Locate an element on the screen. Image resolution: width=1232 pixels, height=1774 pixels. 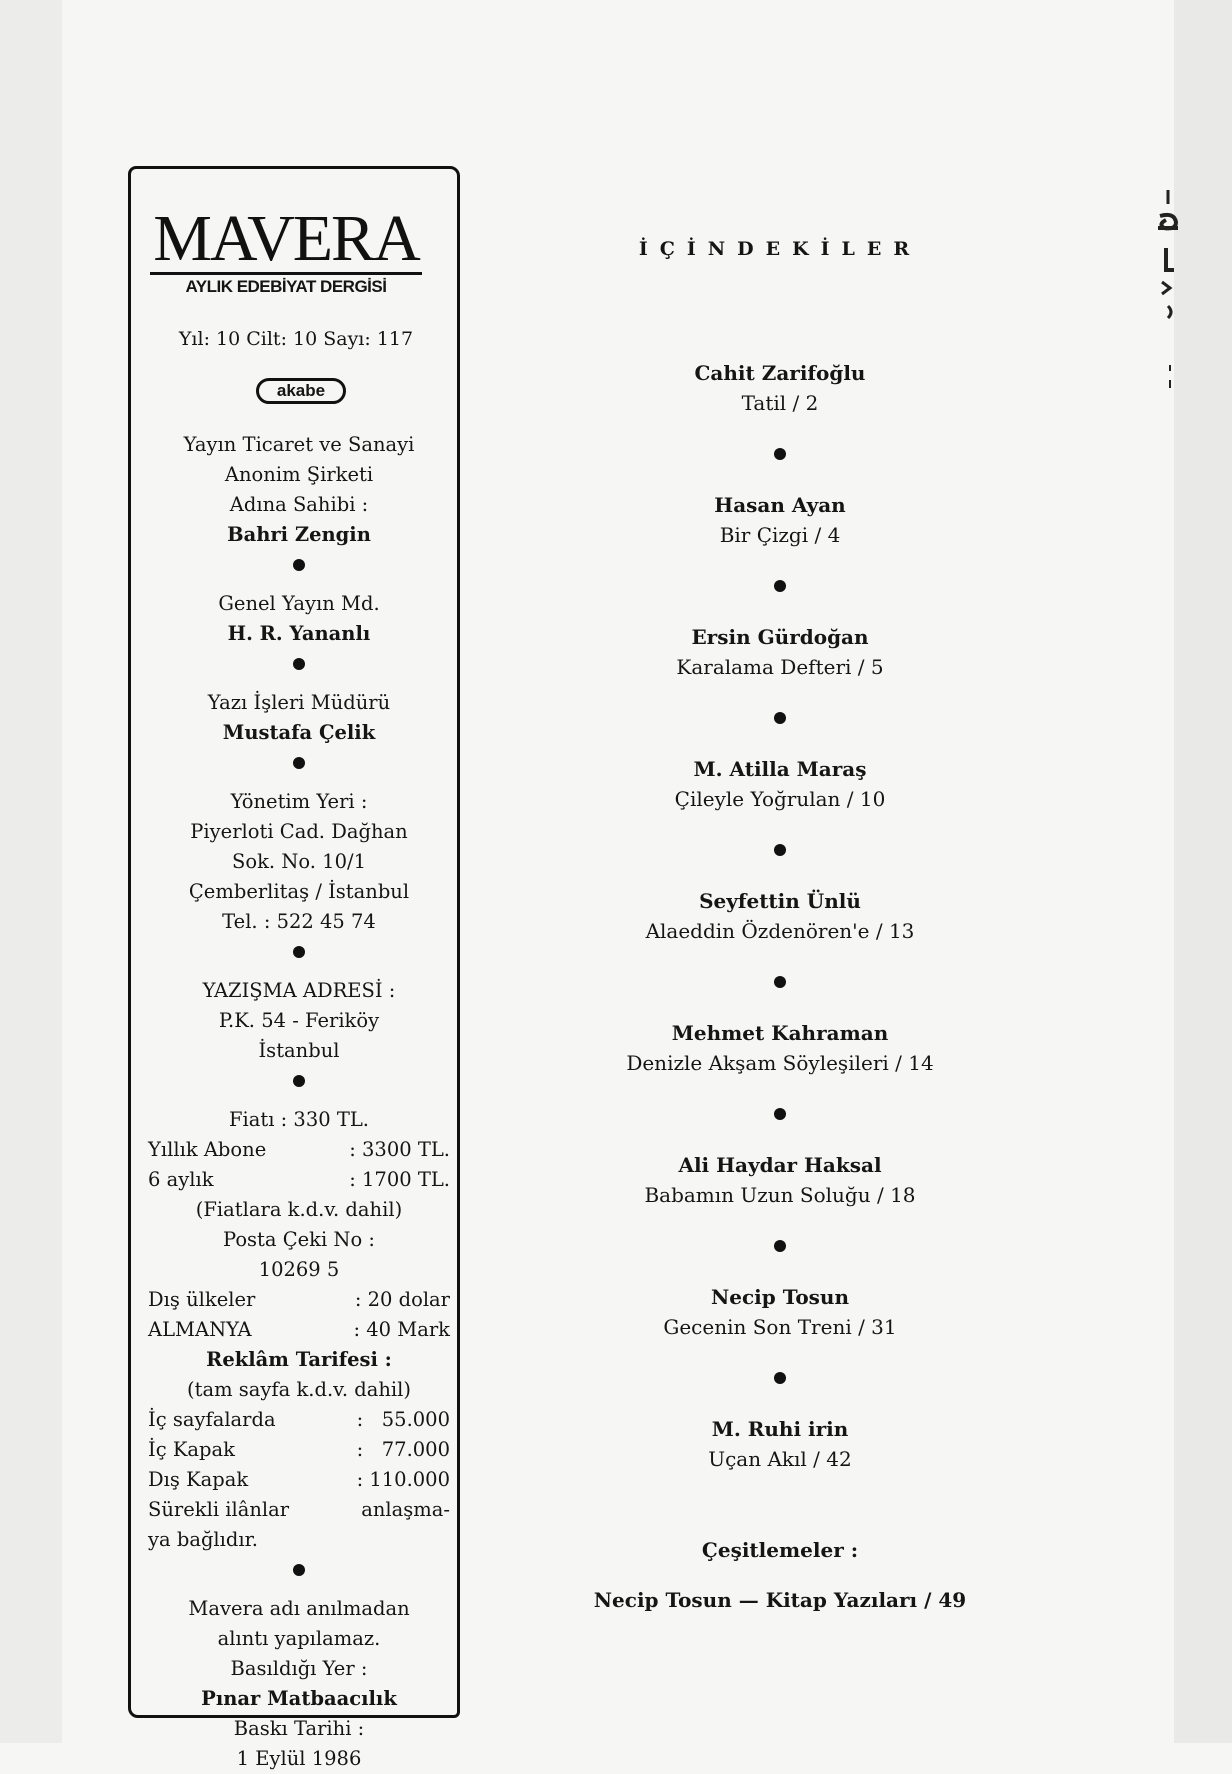
row-label: 6 aylık is located at coordinates (181, 1179).